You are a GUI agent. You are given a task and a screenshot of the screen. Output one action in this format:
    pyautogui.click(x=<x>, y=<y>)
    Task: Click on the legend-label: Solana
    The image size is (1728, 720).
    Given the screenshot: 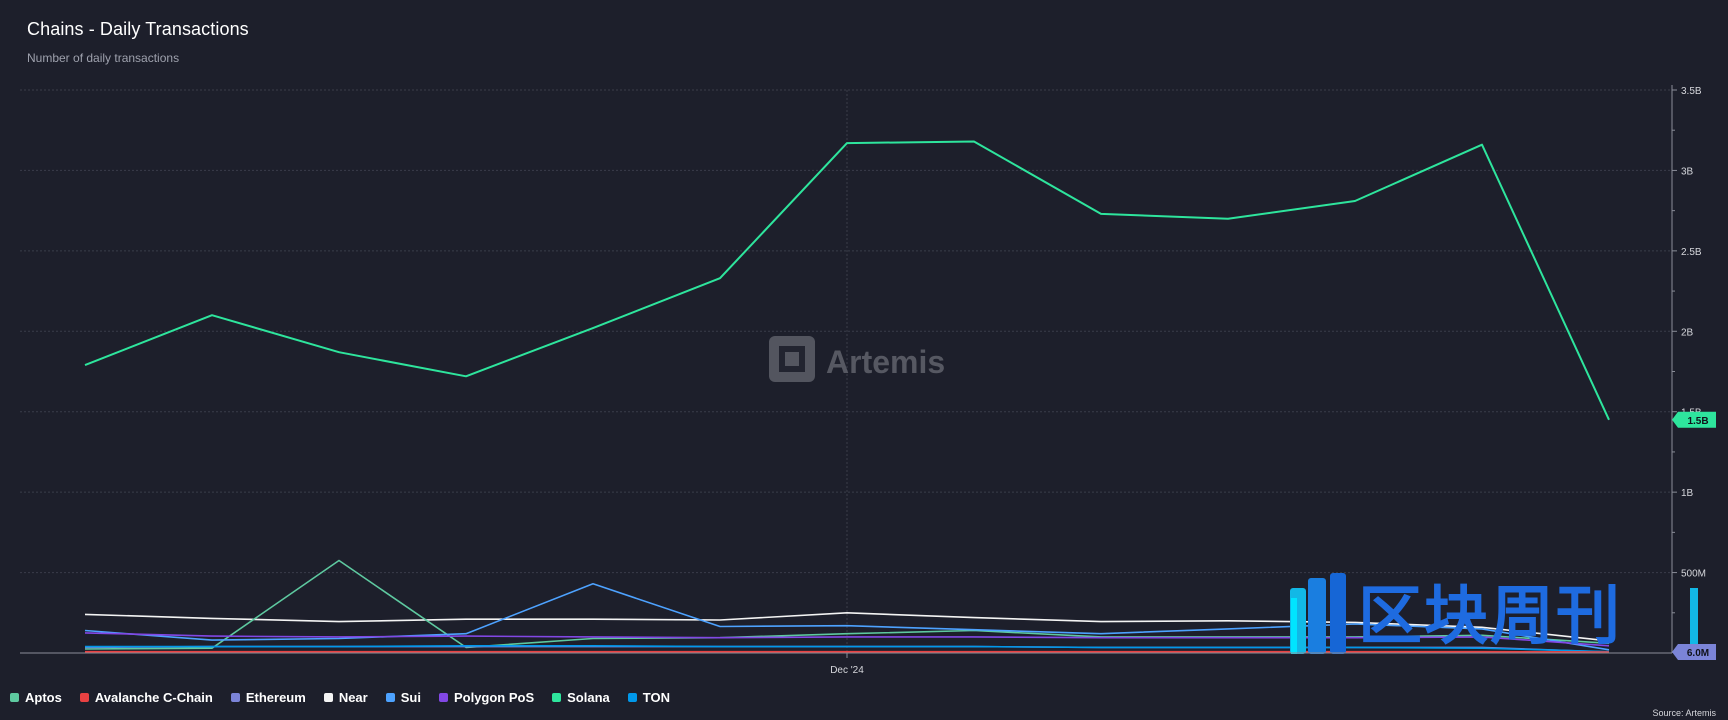 What is the action you would take?
    pyautogui.click(x=588, y=697)
    